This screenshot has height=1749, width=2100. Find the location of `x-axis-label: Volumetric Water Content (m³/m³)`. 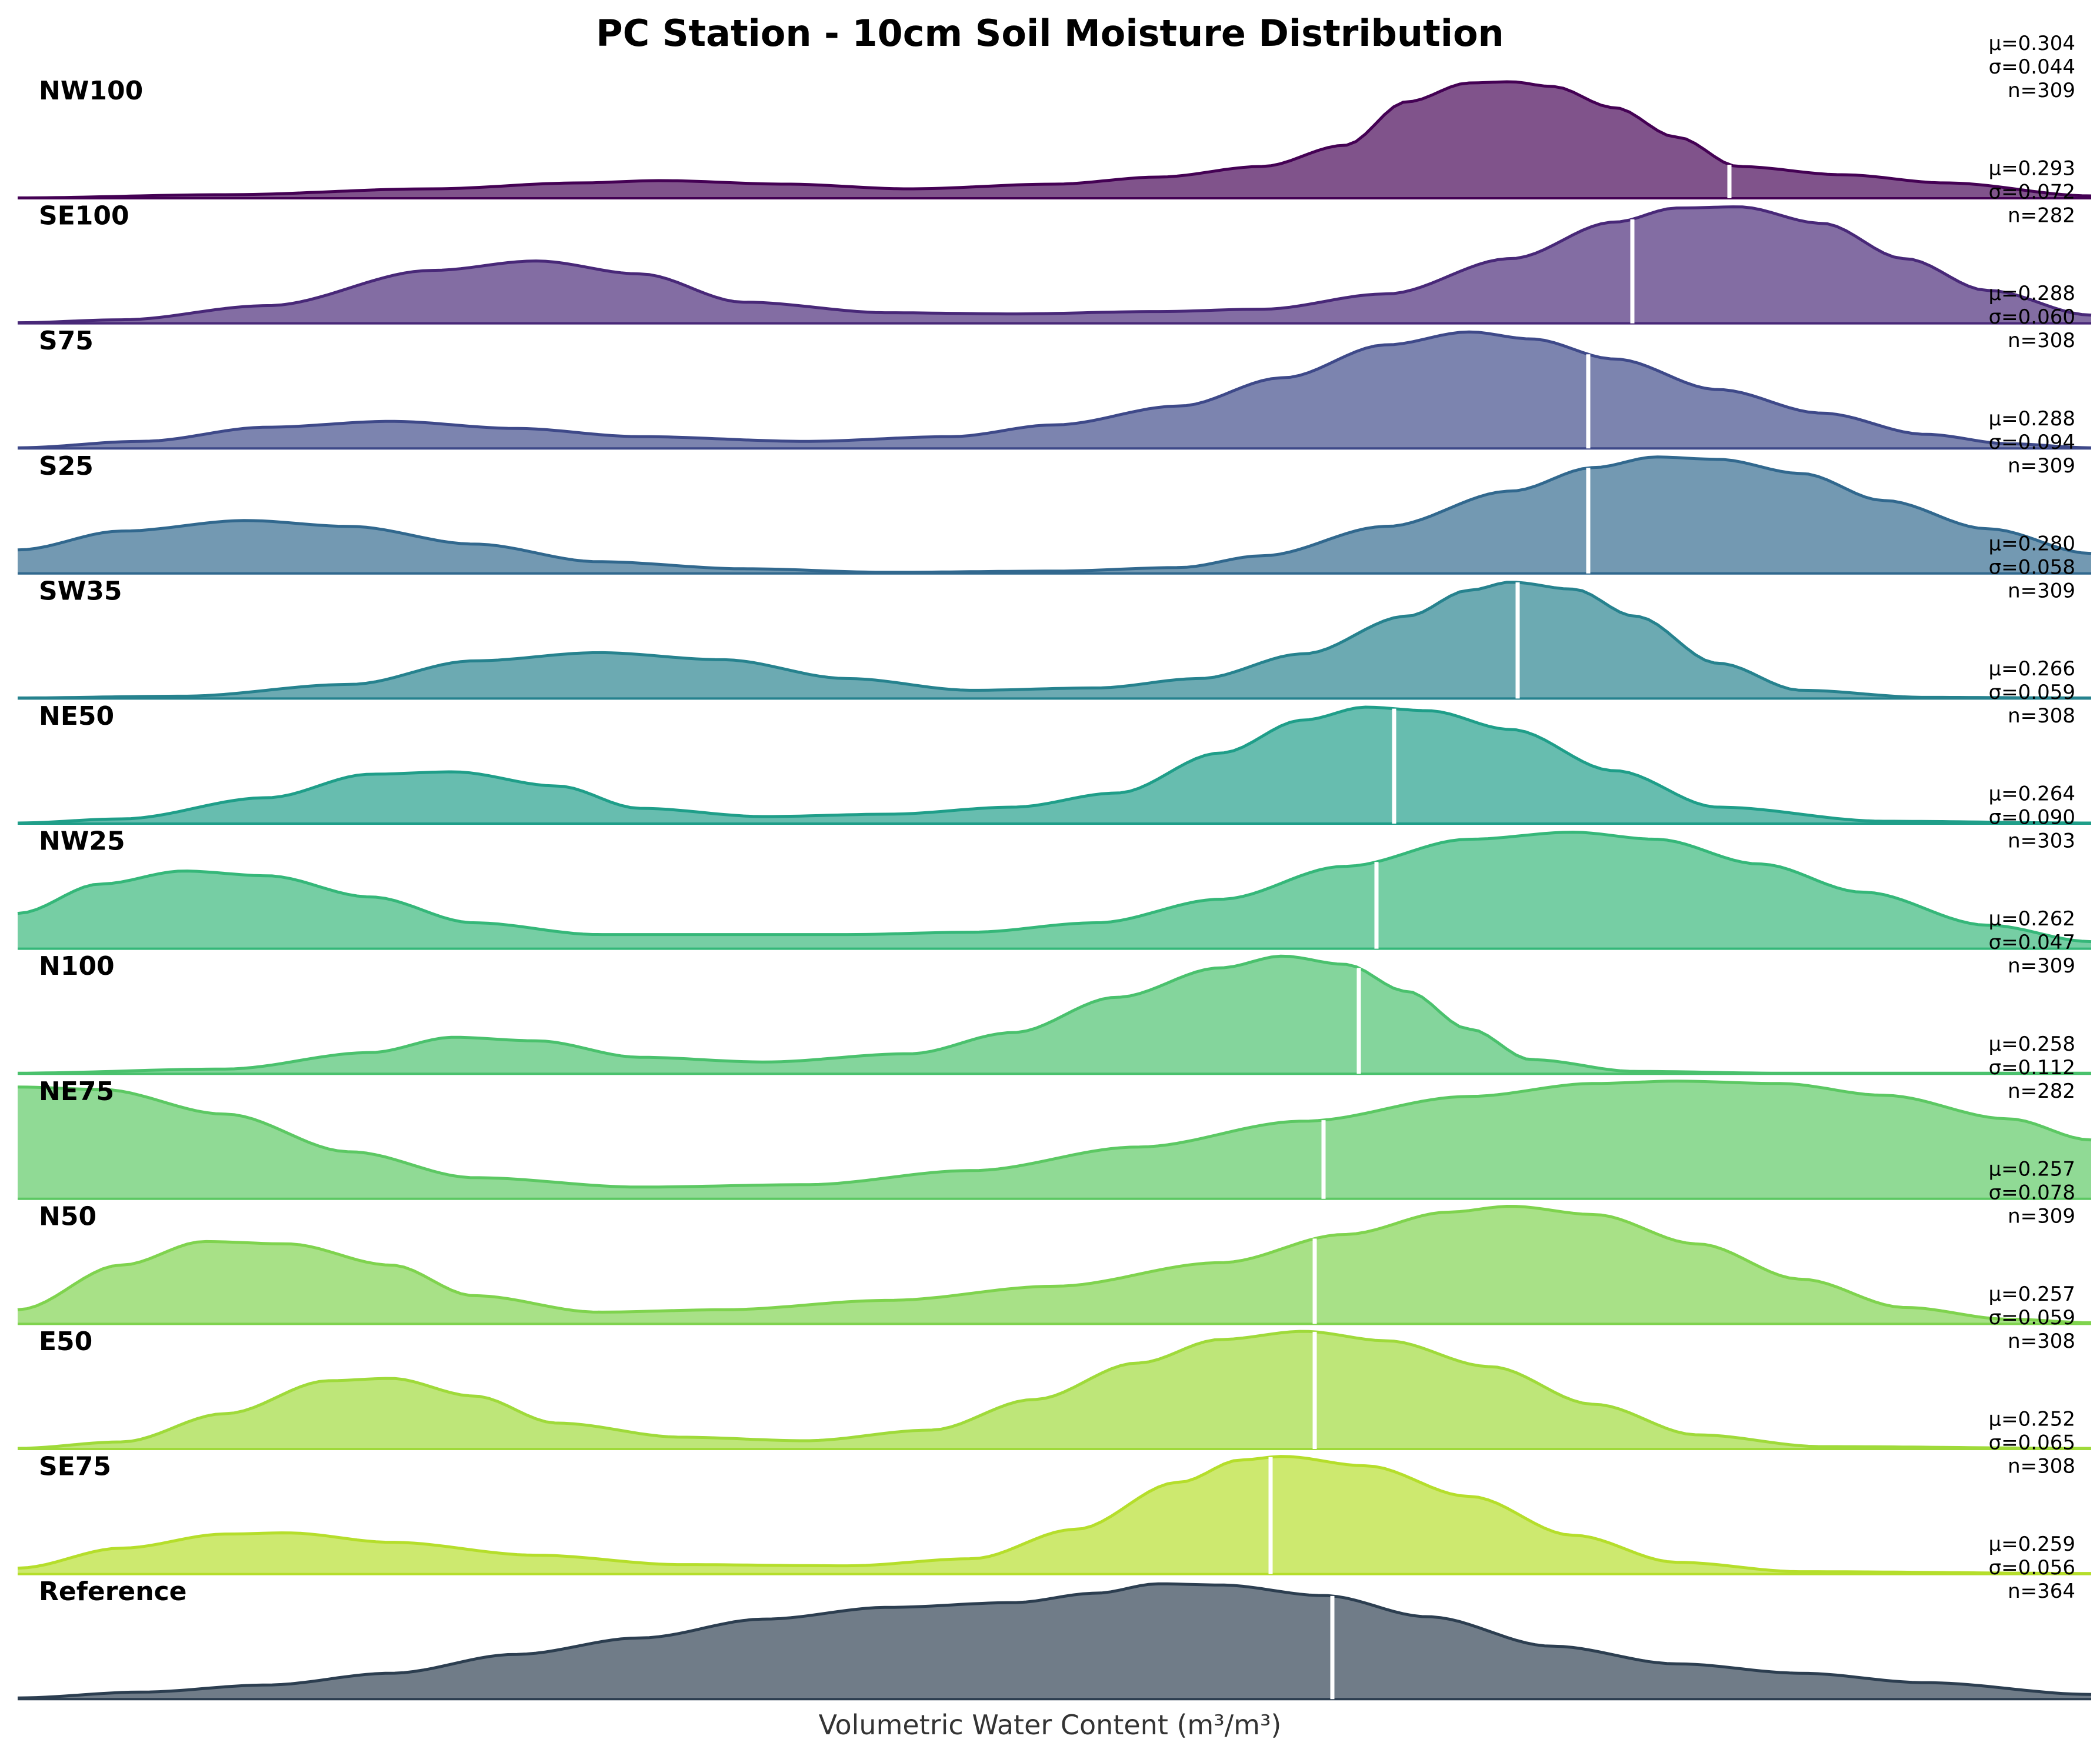

x-axis-label: Volumetric Water Content (m³/m³) is located at coordinates (1050, 1725).